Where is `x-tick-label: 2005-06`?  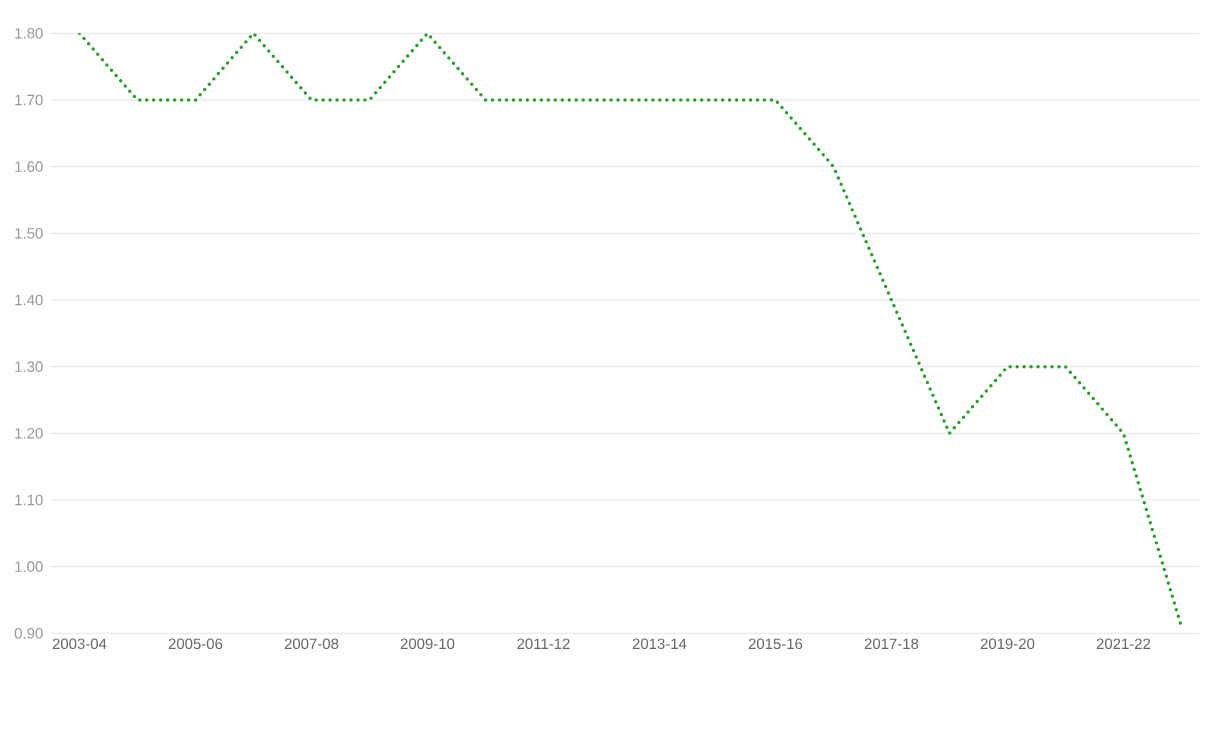
x-tick-label: 2005-06 is located at coordinates (195, 644).